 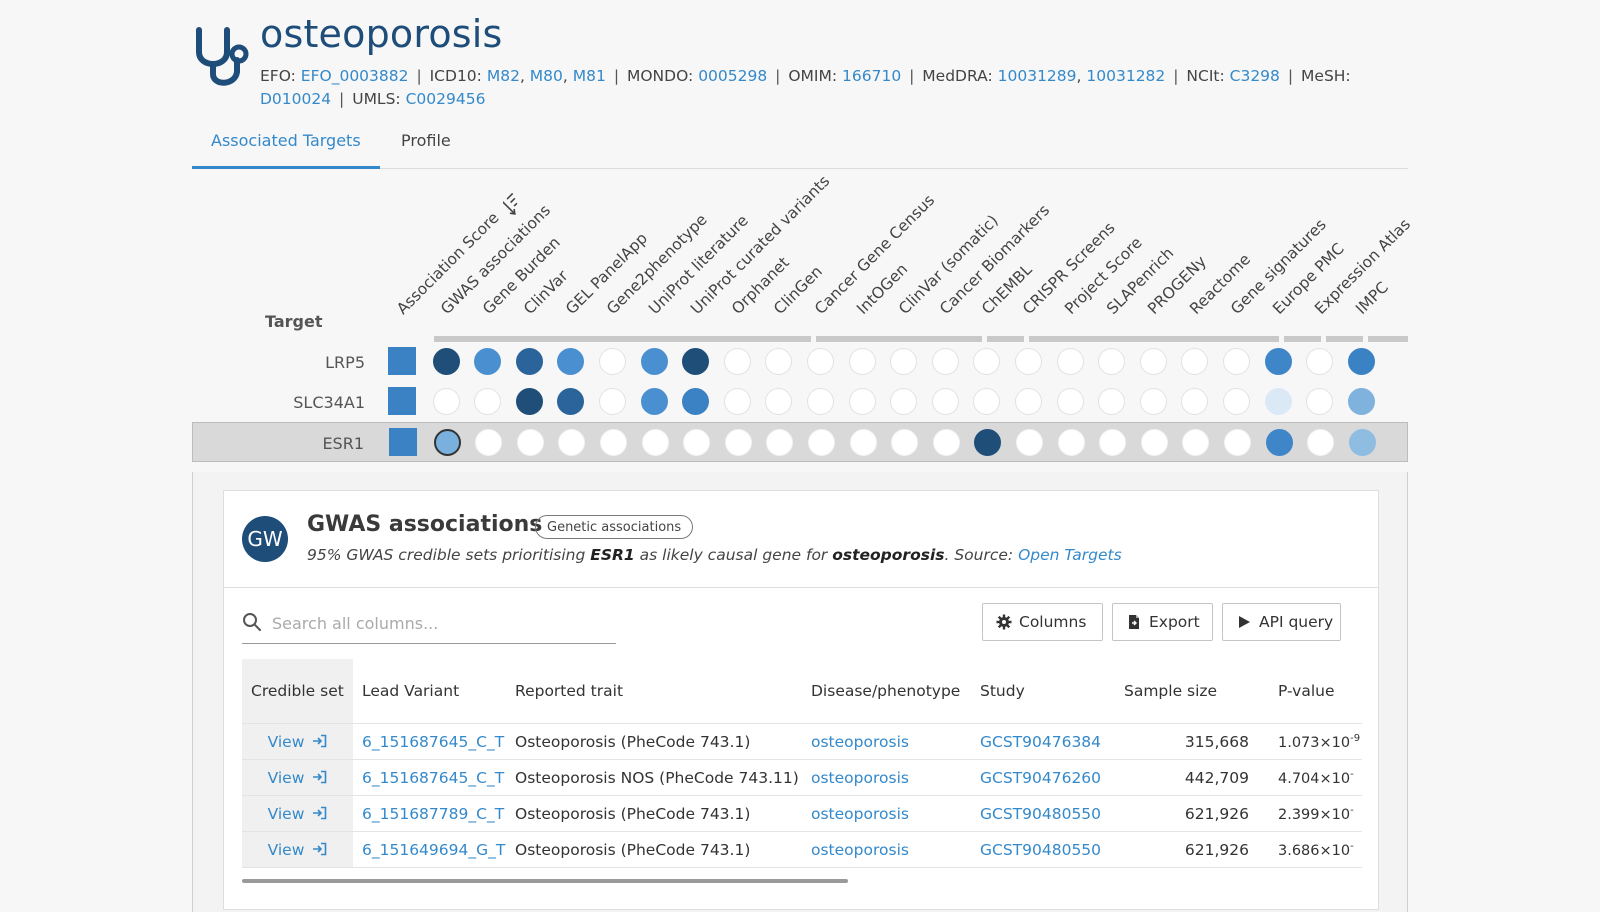 I want to click on study-link: GCST90476260, so click(x=1041, y=777).